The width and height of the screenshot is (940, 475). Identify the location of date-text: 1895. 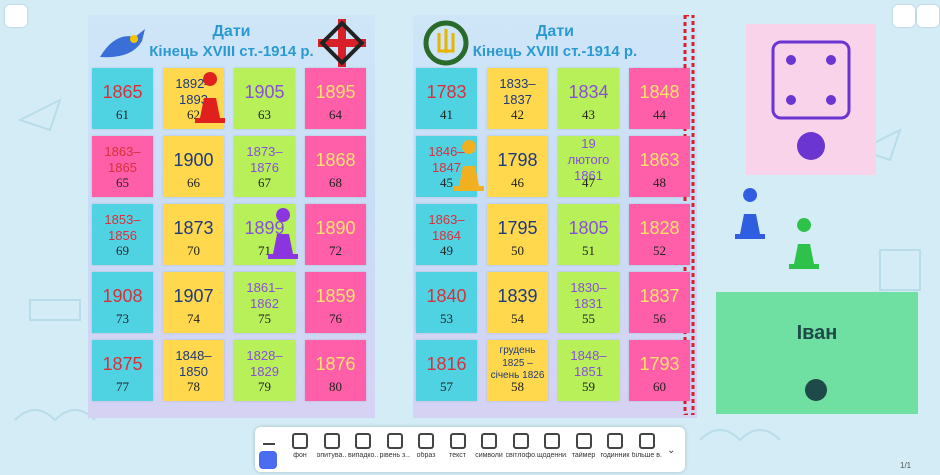
(335, 91).